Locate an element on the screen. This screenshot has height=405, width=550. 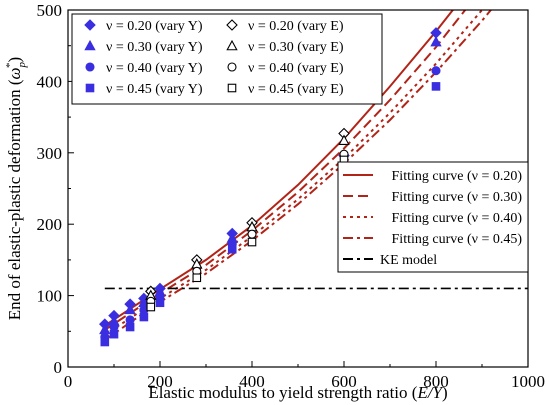
legend-label: ν = 0.30 (vary Y) is located at coordinates (154, 47).